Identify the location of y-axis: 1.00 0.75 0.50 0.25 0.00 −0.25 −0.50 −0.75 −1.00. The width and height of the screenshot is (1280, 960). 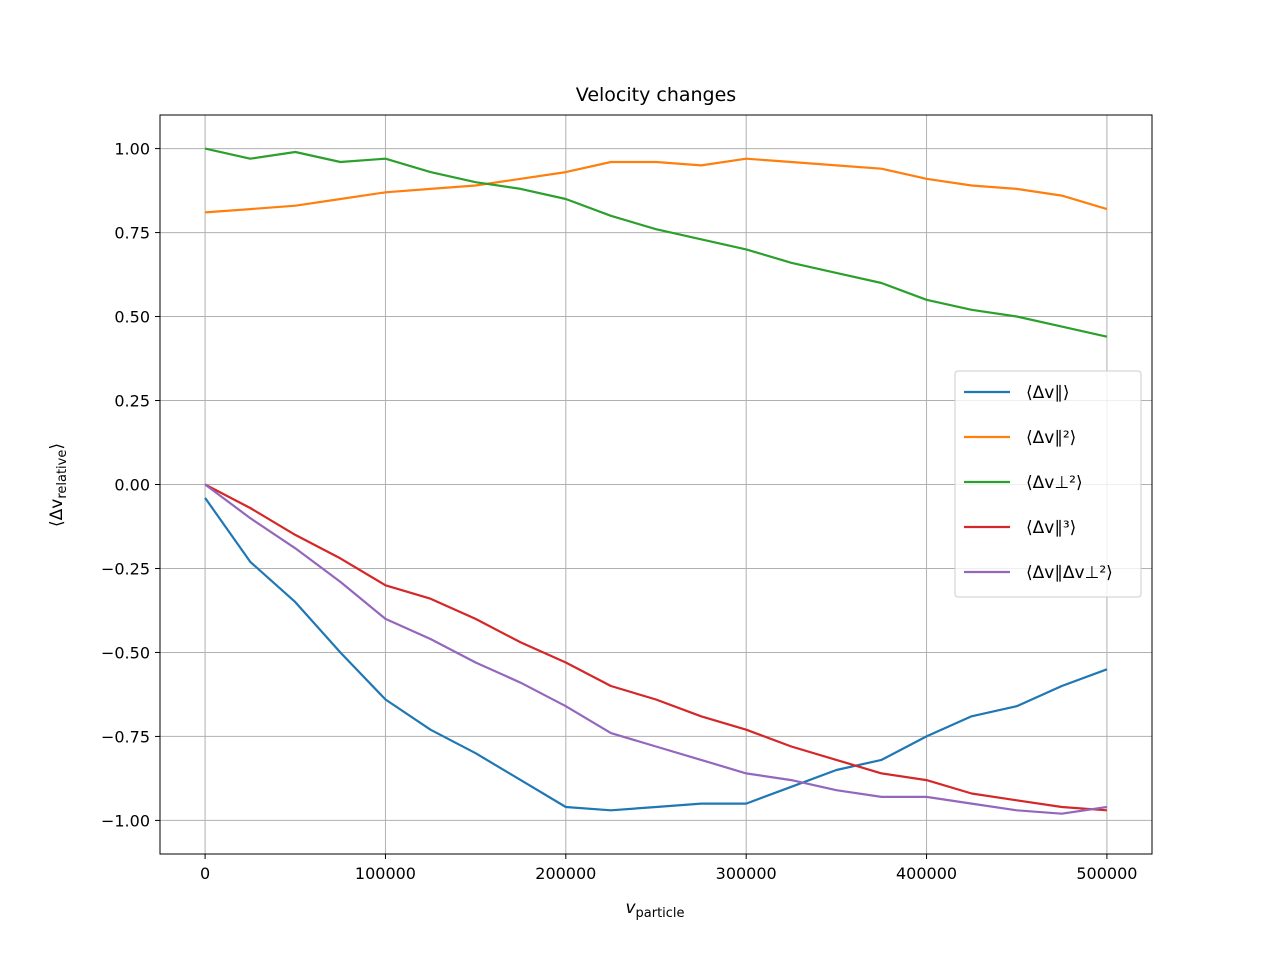
(130, 485).